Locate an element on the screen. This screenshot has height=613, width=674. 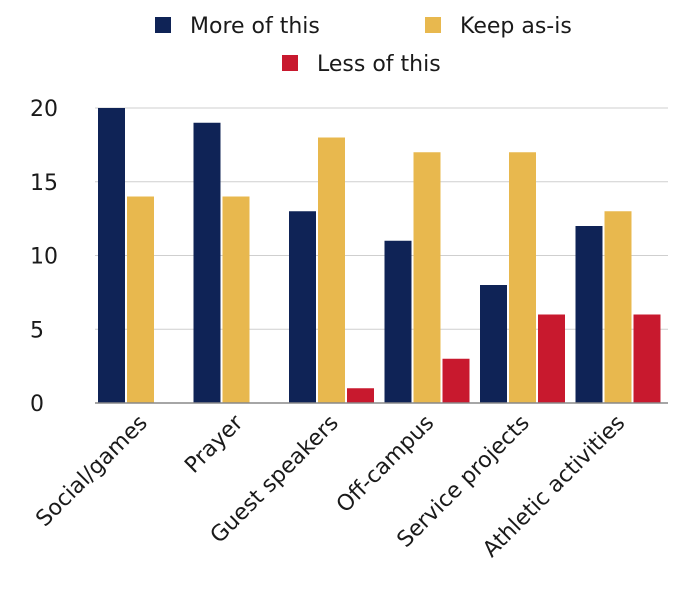
bar-prayer-keep-as-is is located at coordinates (236, 299).